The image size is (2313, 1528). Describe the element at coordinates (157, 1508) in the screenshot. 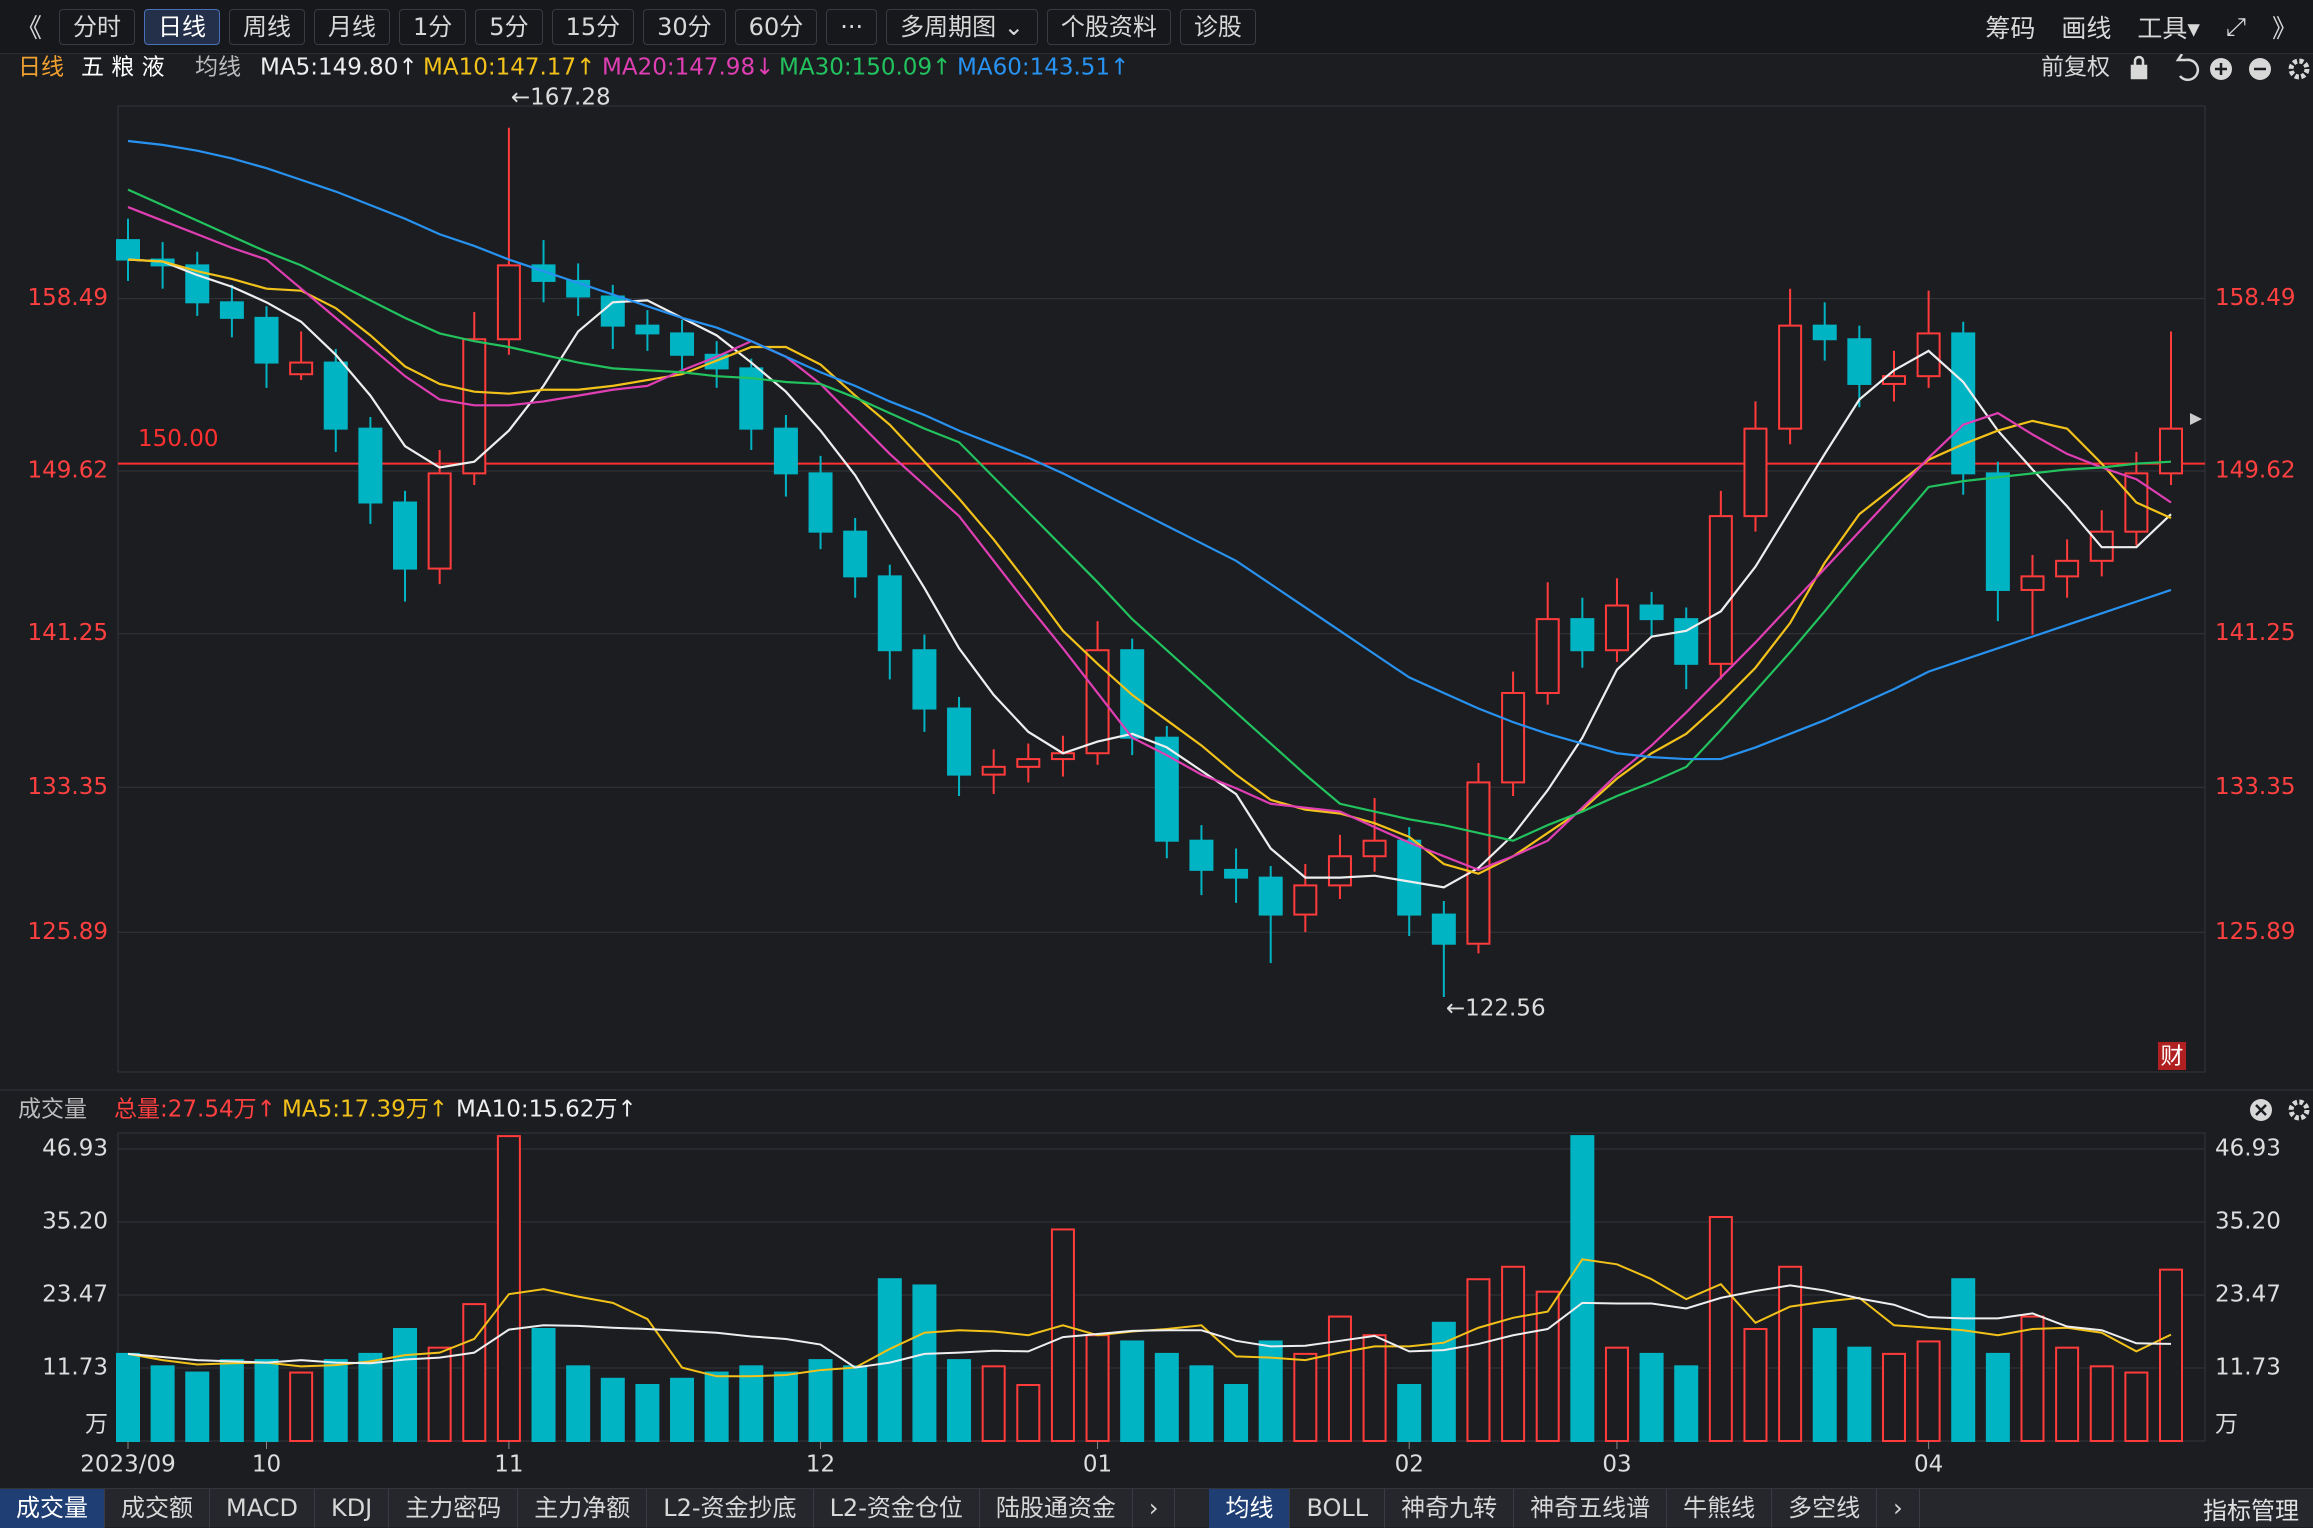

I see `indicator-tab: 成交额` at that location.